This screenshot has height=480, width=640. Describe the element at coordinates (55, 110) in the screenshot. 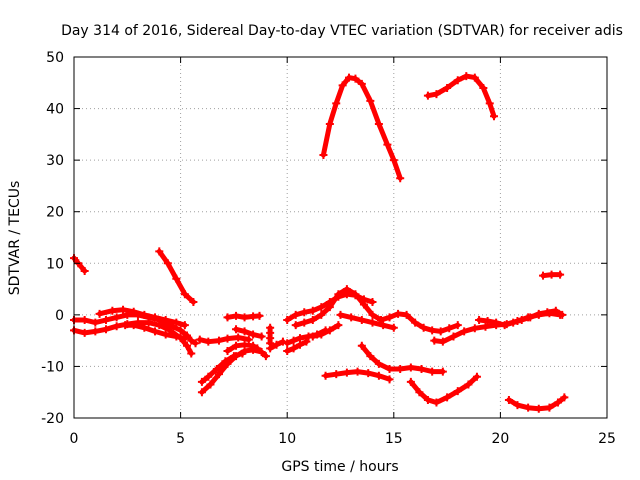

I see `y-tick-label: 40` at that location.